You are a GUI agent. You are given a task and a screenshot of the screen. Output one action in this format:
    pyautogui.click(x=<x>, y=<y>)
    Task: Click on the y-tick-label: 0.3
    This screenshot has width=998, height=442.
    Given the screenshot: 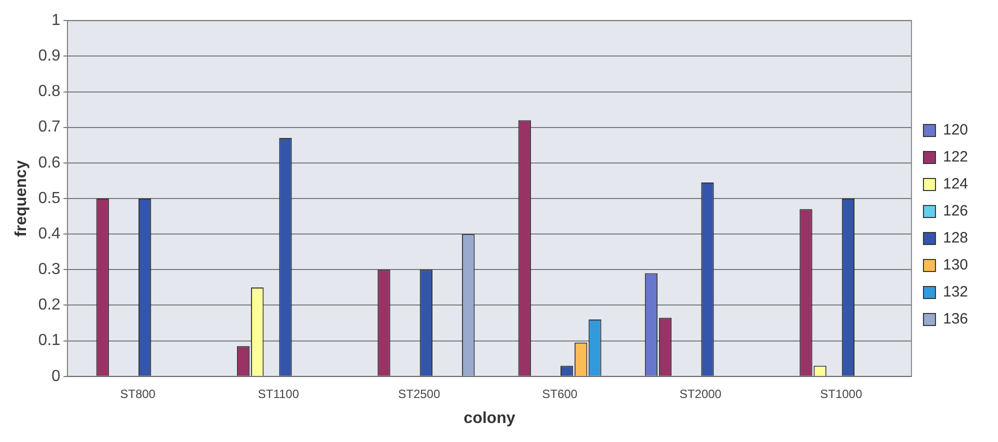 What is the action you would take?
    pyautogui.click(x=49, y=269)
    